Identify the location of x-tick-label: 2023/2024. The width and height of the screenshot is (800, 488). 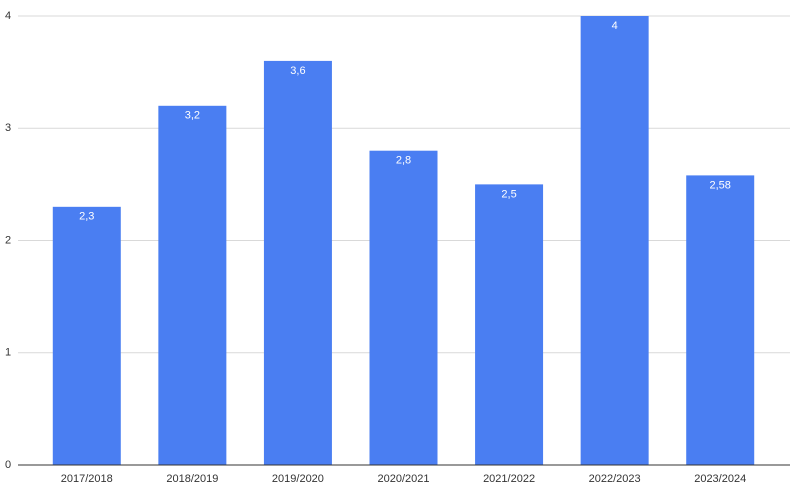
(720, 479).